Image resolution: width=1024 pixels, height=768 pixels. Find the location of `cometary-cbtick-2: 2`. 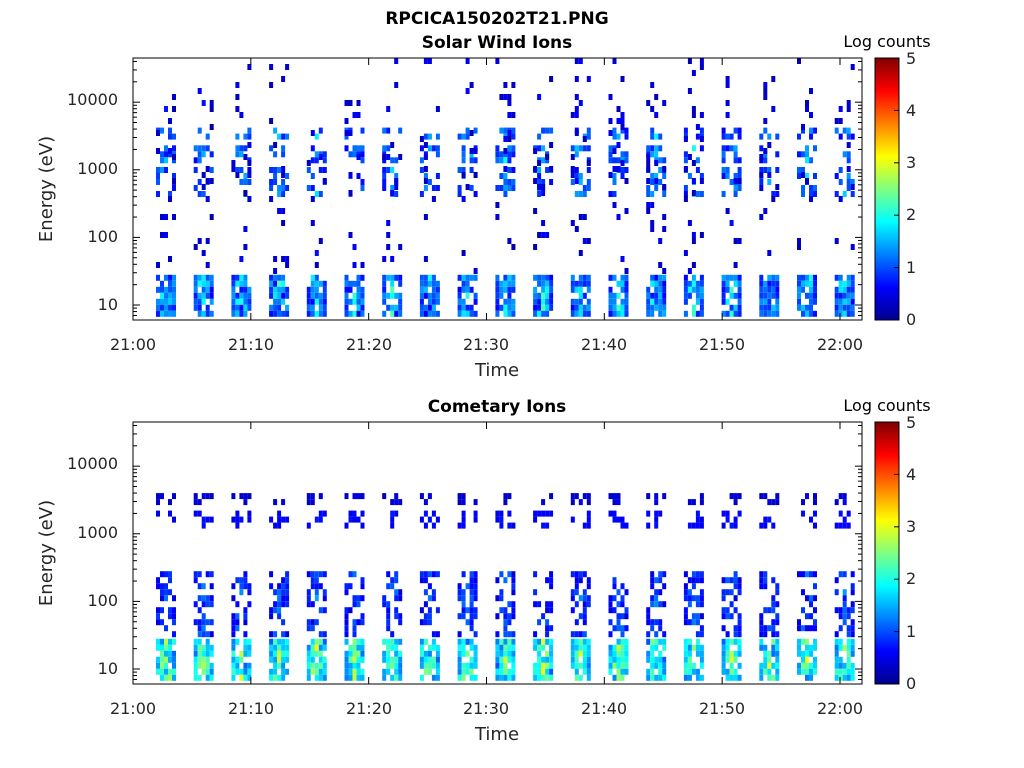

cometary-cbtick-2: 2 is located at coordinates (911, 578).